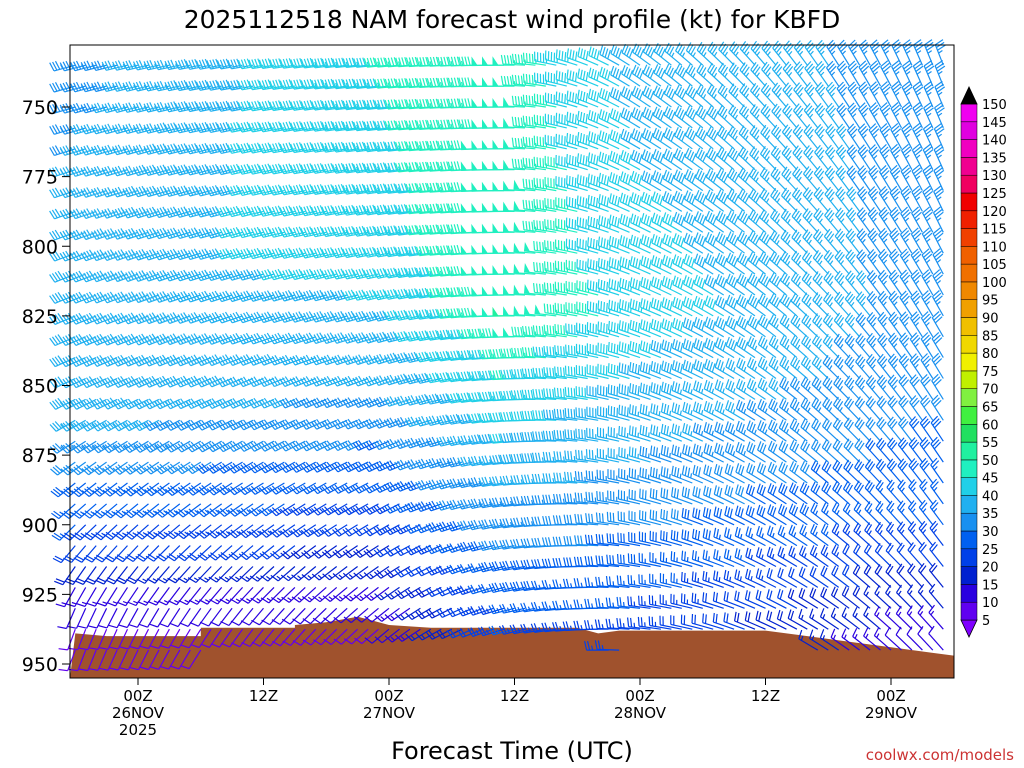  Describe the element at coordinates (40, 387) in the screenshot. I see `y-tick-label: 850` at that location.